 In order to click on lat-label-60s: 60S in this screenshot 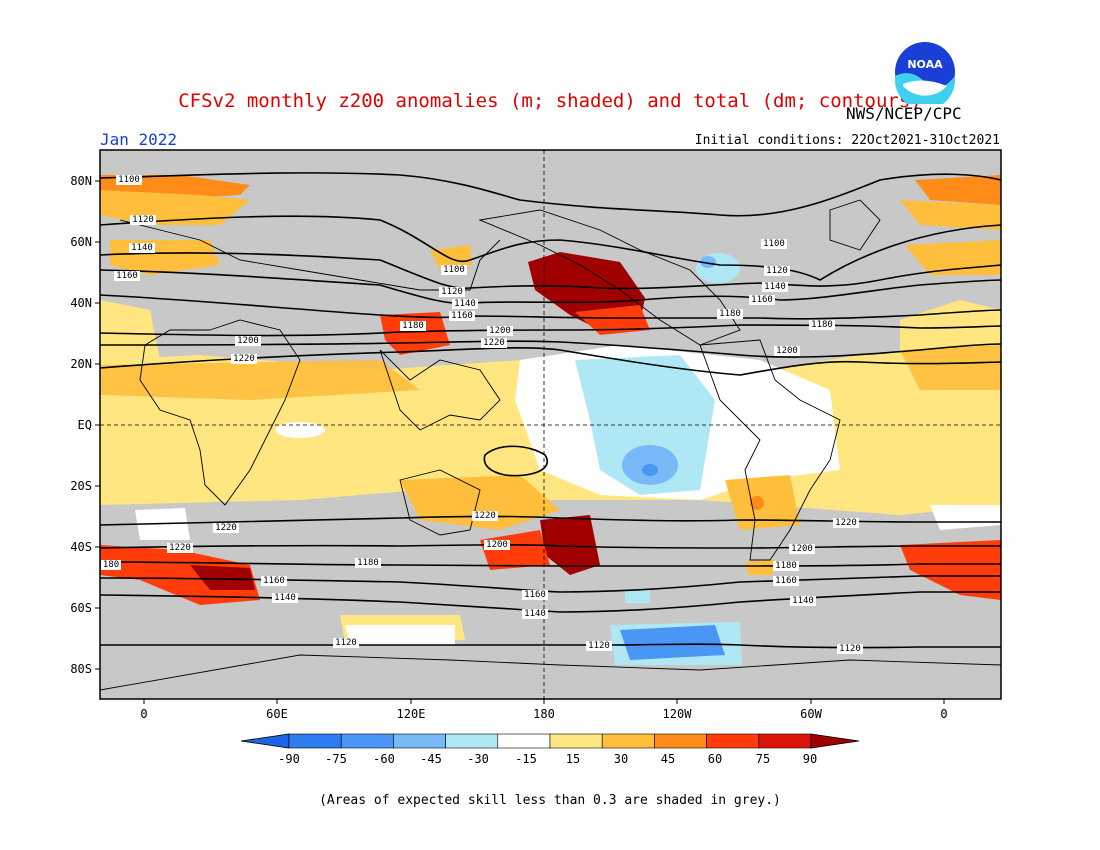, I will do `click(81, 608)`.